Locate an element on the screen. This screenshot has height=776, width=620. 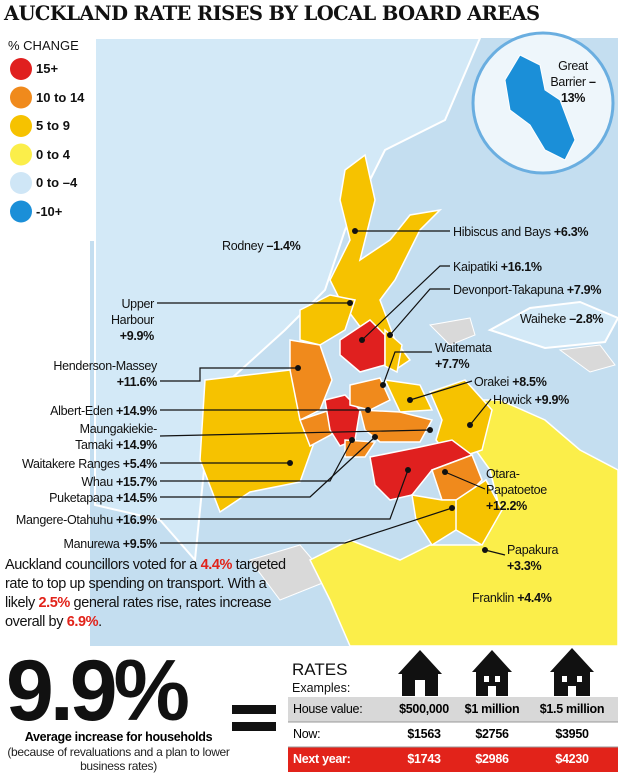
note-highlight: 6.9% is located at coordinates (82, 622).